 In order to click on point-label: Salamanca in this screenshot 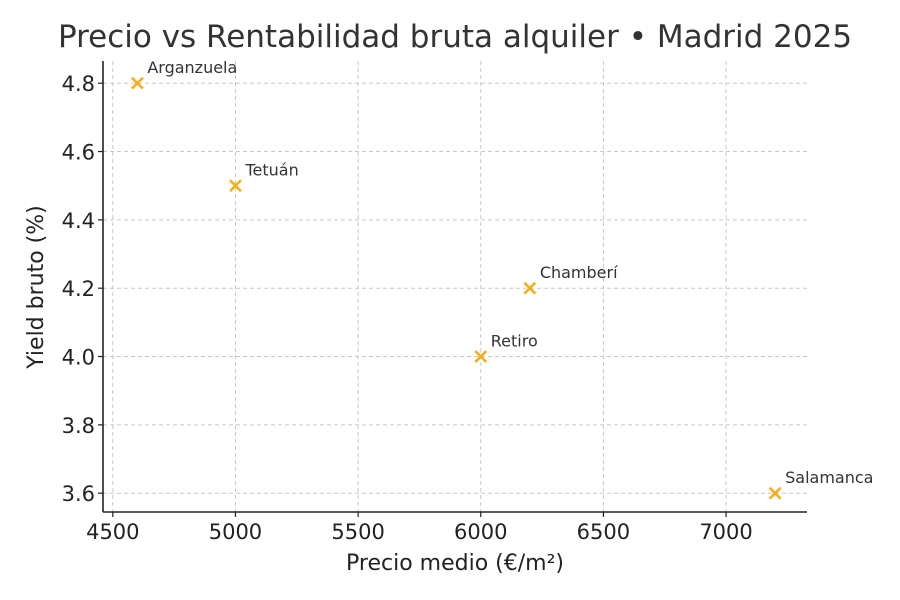, I will do `click(829, 477)`.